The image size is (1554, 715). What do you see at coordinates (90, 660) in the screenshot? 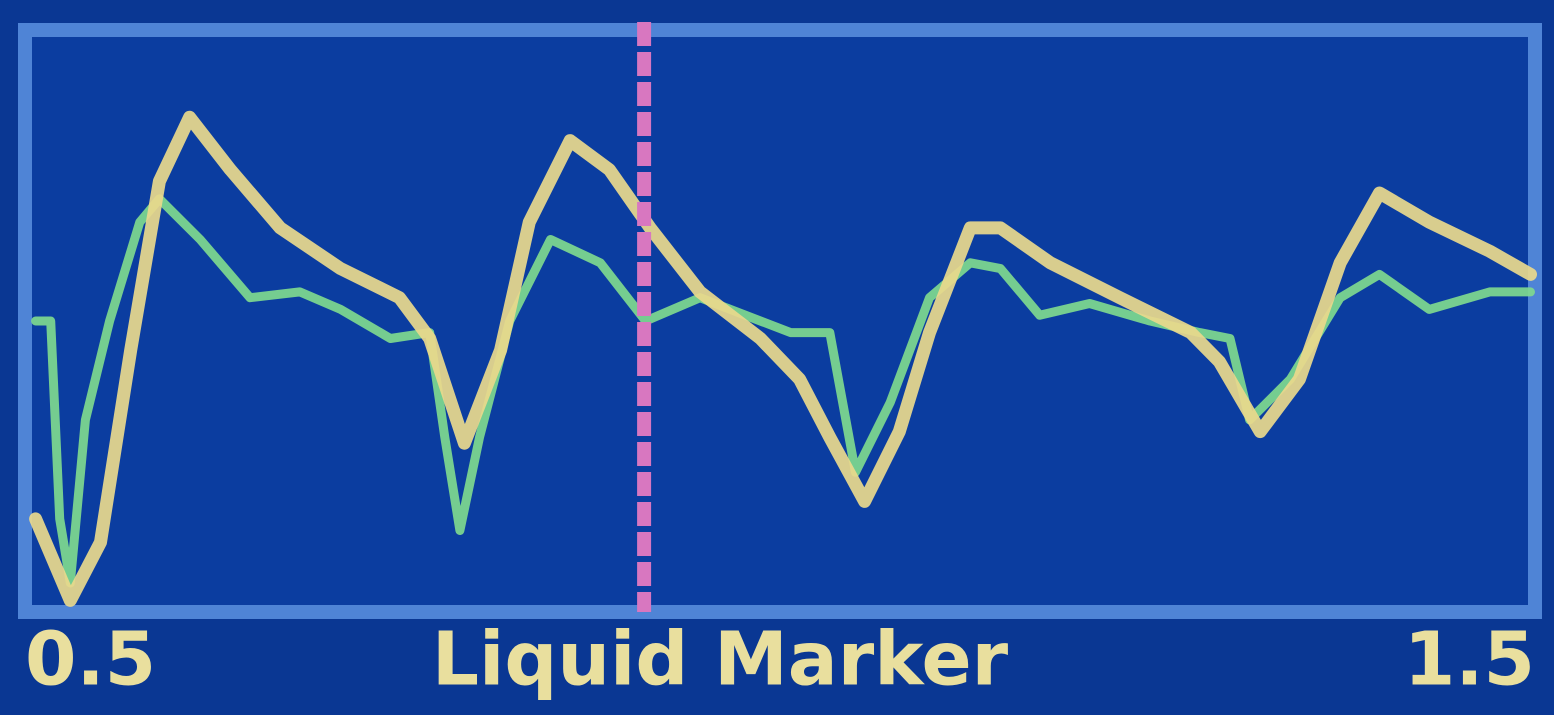
I see `x-tick-label: 0.5` at bounding box center [90, 660].